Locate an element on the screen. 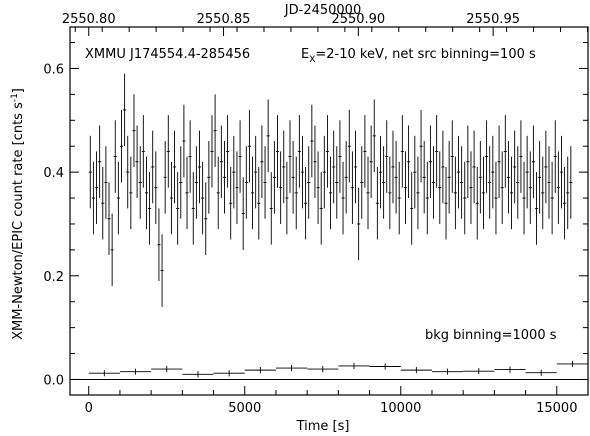 The image size is (590, 436). energy-prefix: E is located at coordinates (305, 54).